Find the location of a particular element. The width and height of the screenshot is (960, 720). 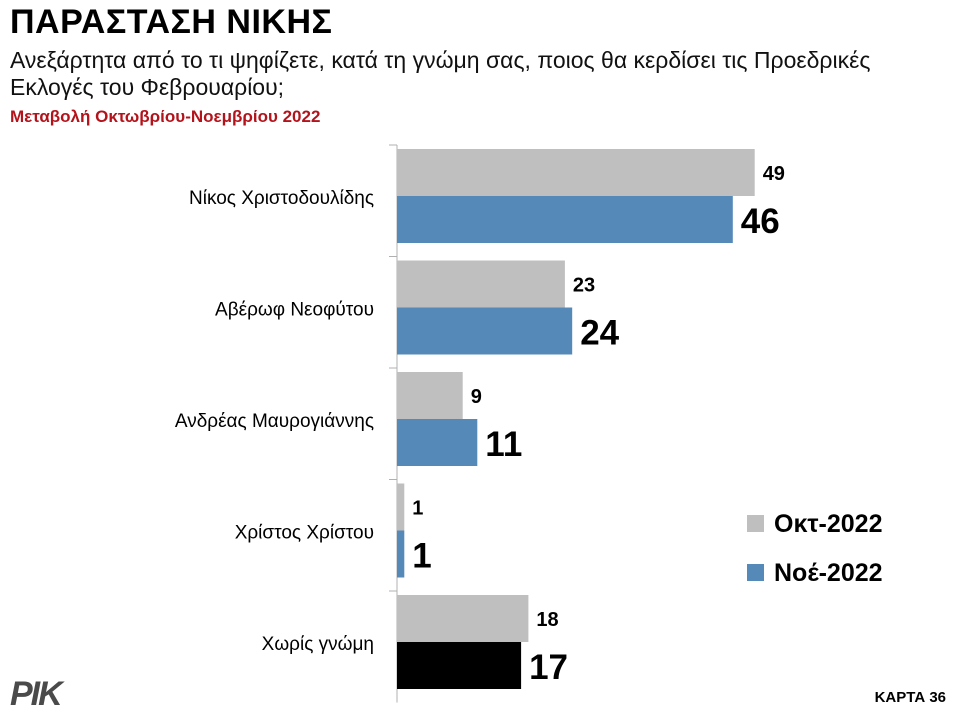

bar-οκτ-2022-2 is located at coordinates (481, 284).